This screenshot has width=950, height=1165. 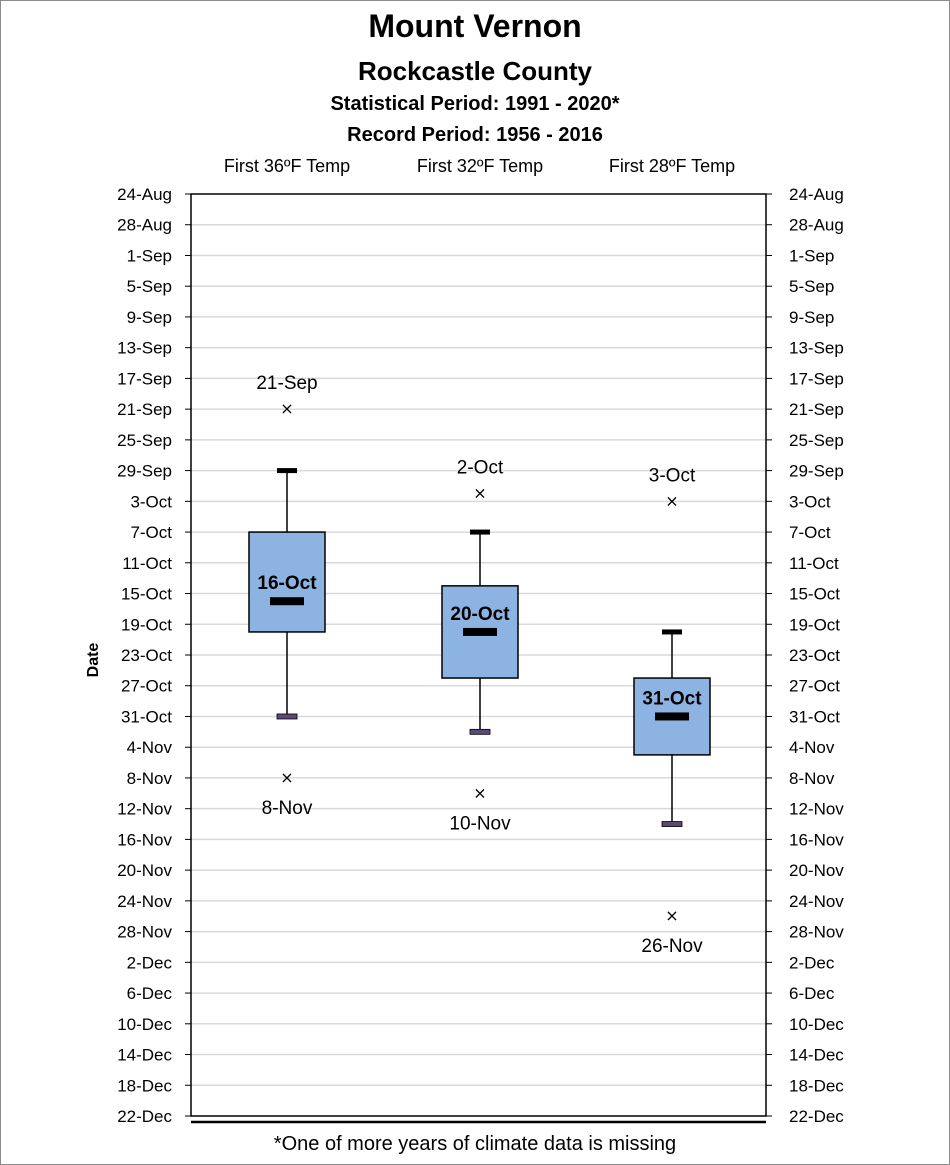 I want to click on y-tick-label-right: 4-Nov, so click(x=812, y=747).